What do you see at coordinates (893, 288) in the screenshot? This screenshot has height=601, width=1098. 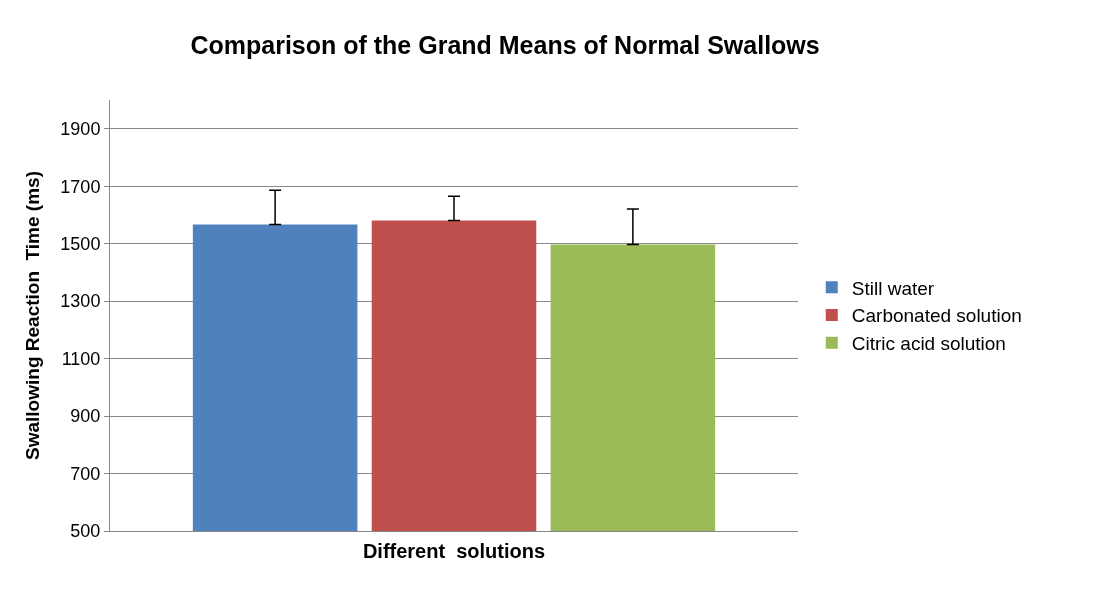 I see `legend-label: Still water` at bounding box center [893, 288].